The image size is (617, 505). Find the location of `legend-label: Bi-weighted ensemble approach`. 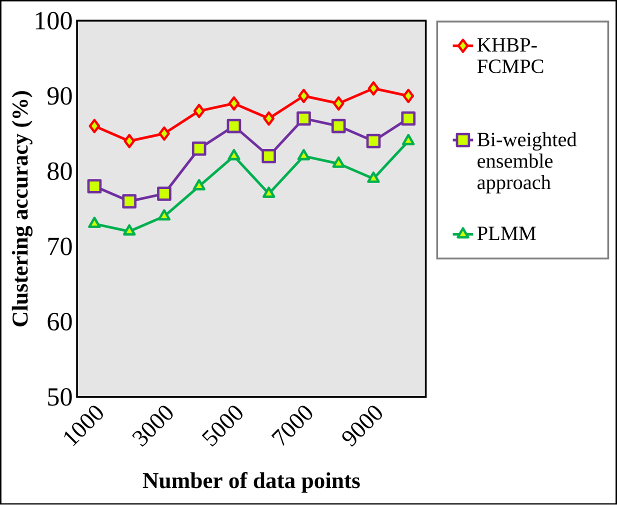

legend-label: Bi-weighted ensemble approach is located at coordinates (527, 163).